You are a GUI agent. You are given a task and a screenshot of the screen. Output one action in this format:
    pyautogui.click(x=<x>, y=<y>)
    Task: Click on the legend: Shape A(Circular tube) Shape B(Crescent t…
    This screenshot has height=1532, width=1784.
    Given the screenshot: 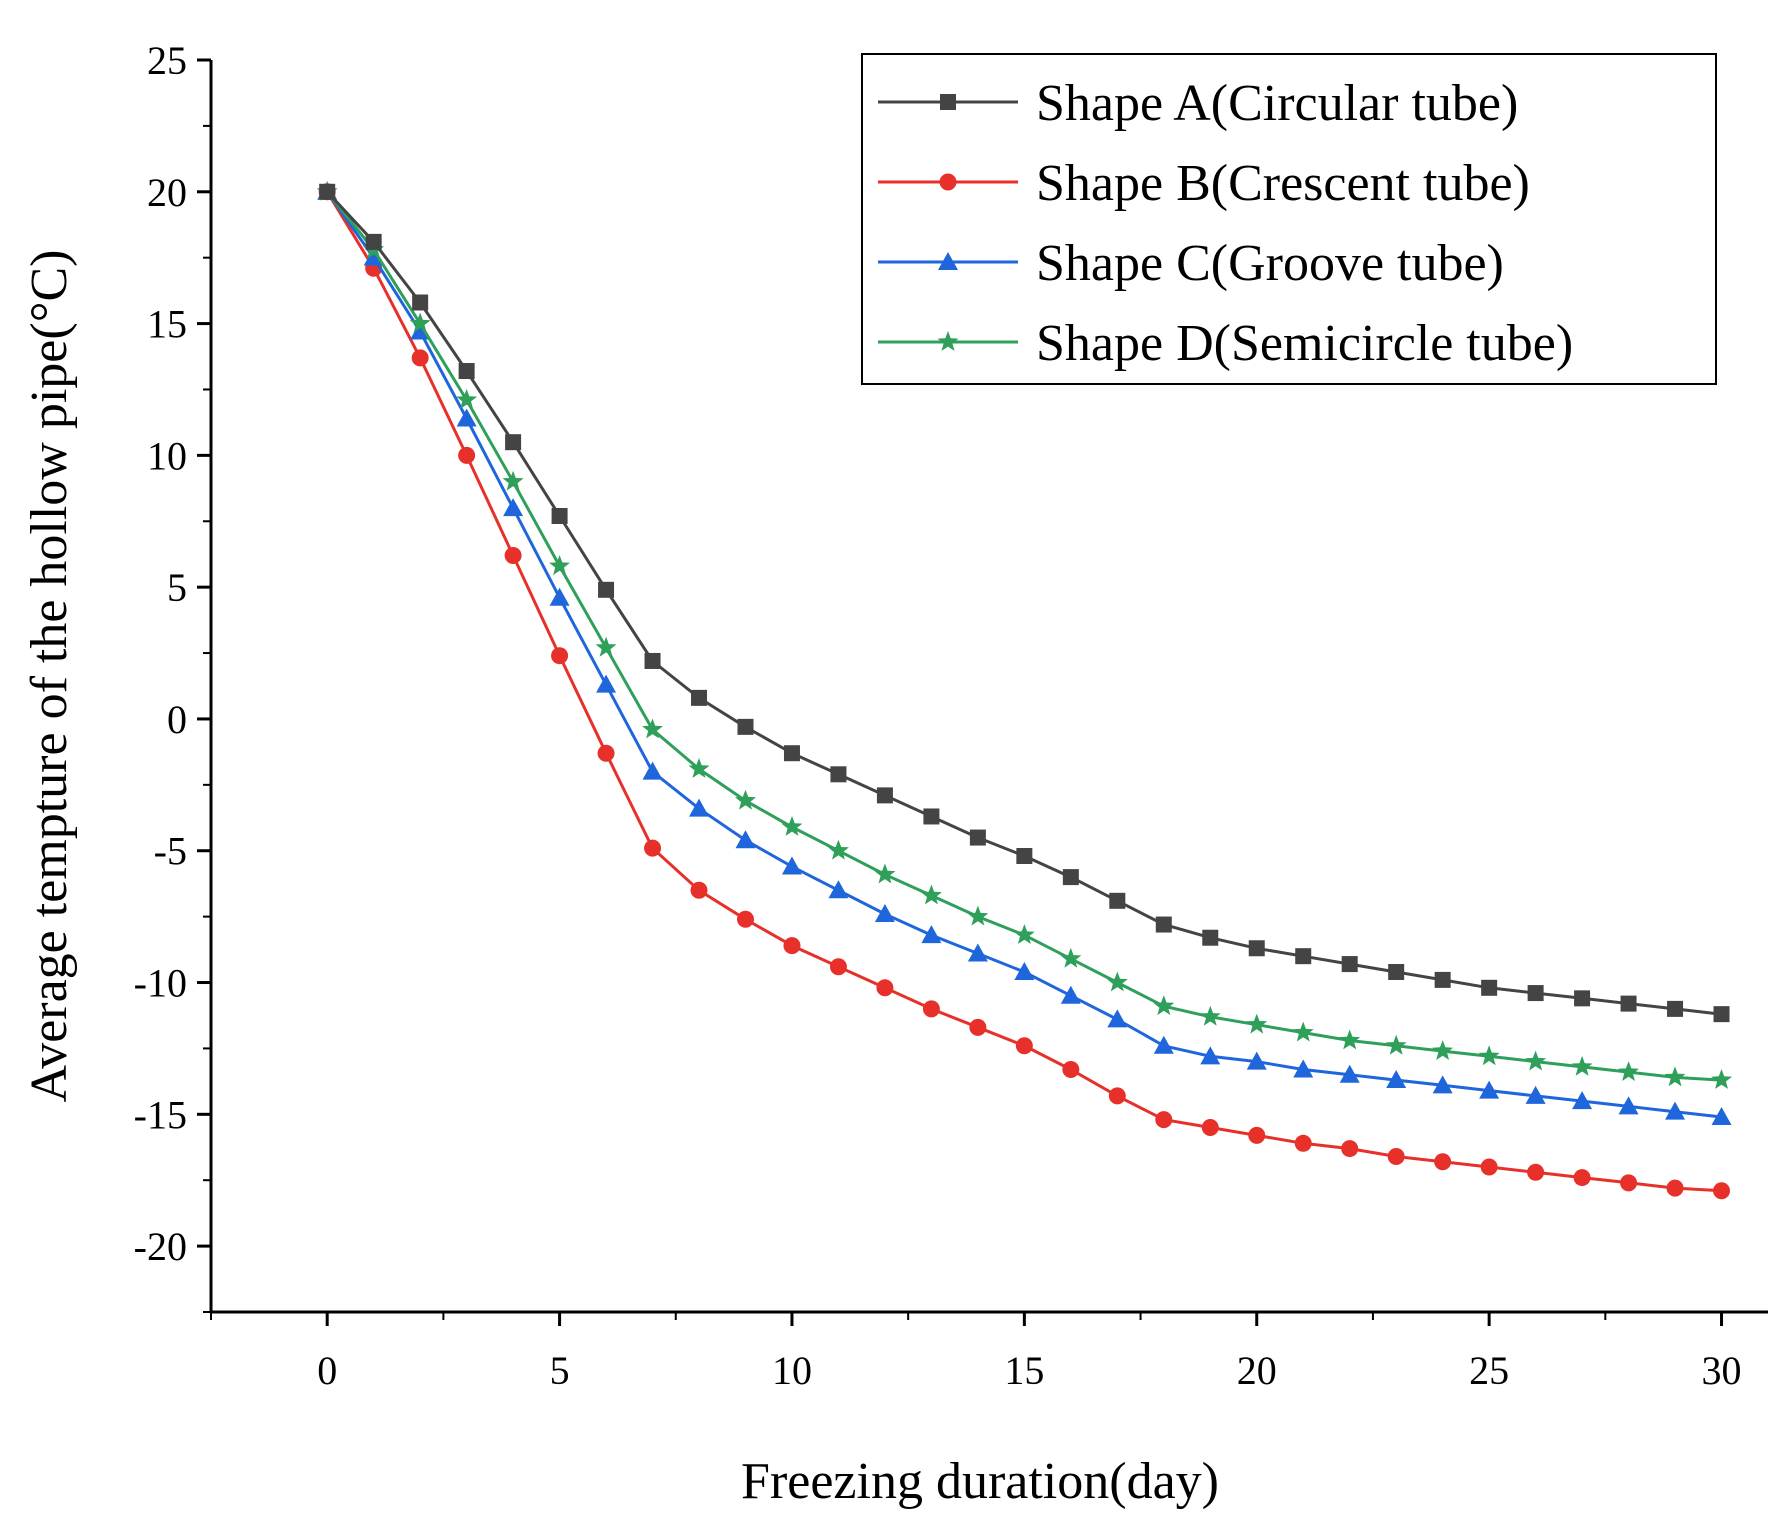 What is the action you would take?
    pyautogui.click(x=1289, y=219)
    